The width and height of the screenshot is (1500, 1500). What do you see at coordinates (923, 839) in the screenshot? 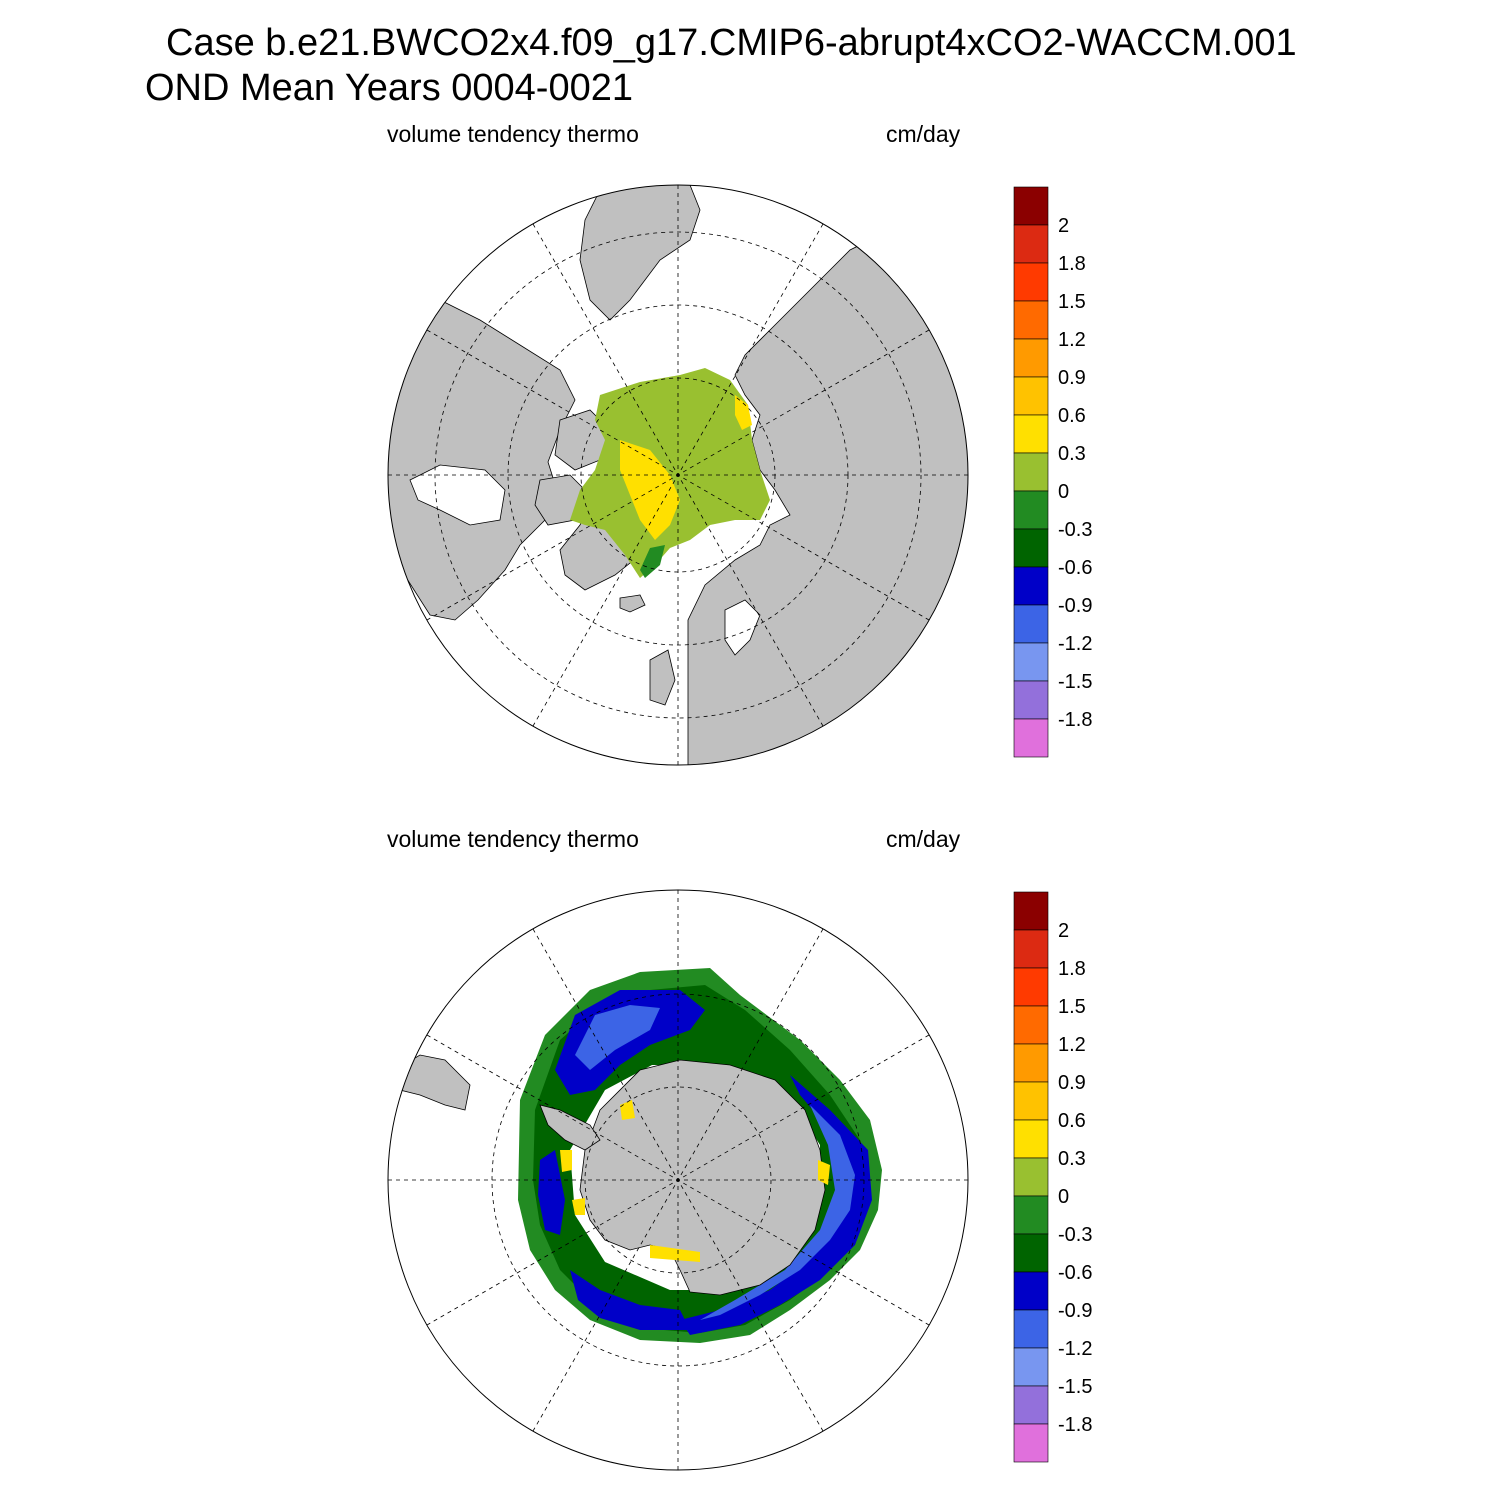
I see `panel2-units-label: cm/day` at bounding box center [923, 839].